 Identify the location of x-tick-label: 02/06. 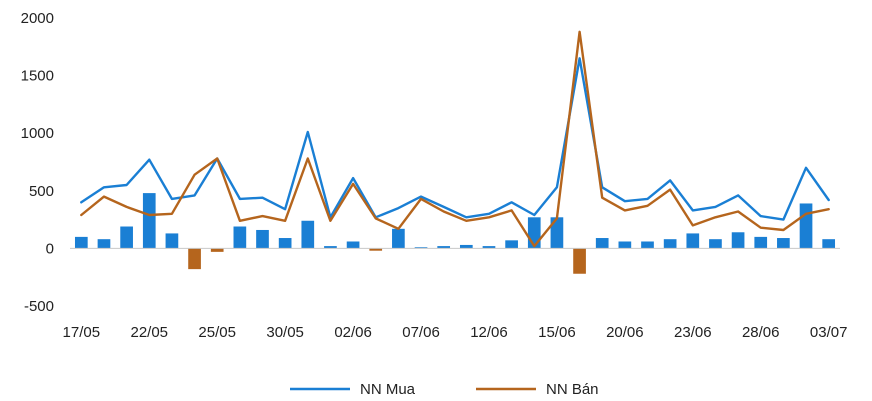
(353, 332).